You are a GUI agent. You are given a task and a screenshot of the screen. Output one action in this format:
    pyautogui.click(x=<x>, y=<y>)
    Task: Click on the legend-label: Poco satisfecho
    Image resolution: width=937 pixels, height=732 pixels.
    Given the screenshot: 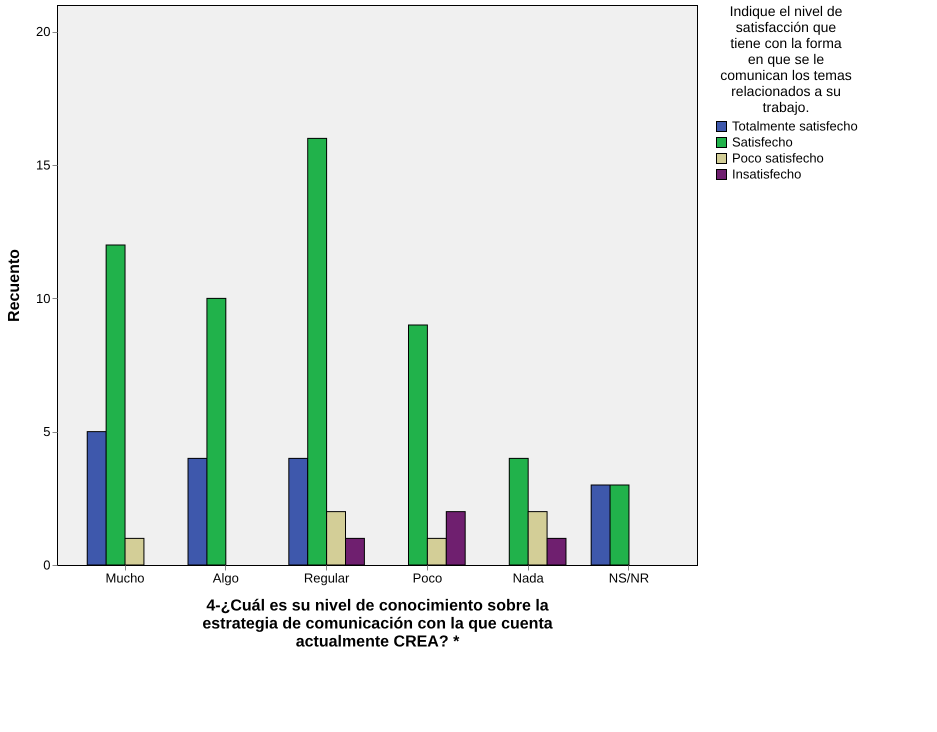 What is the action you would take?
    pyautogui.click(x=778, y=158)
    